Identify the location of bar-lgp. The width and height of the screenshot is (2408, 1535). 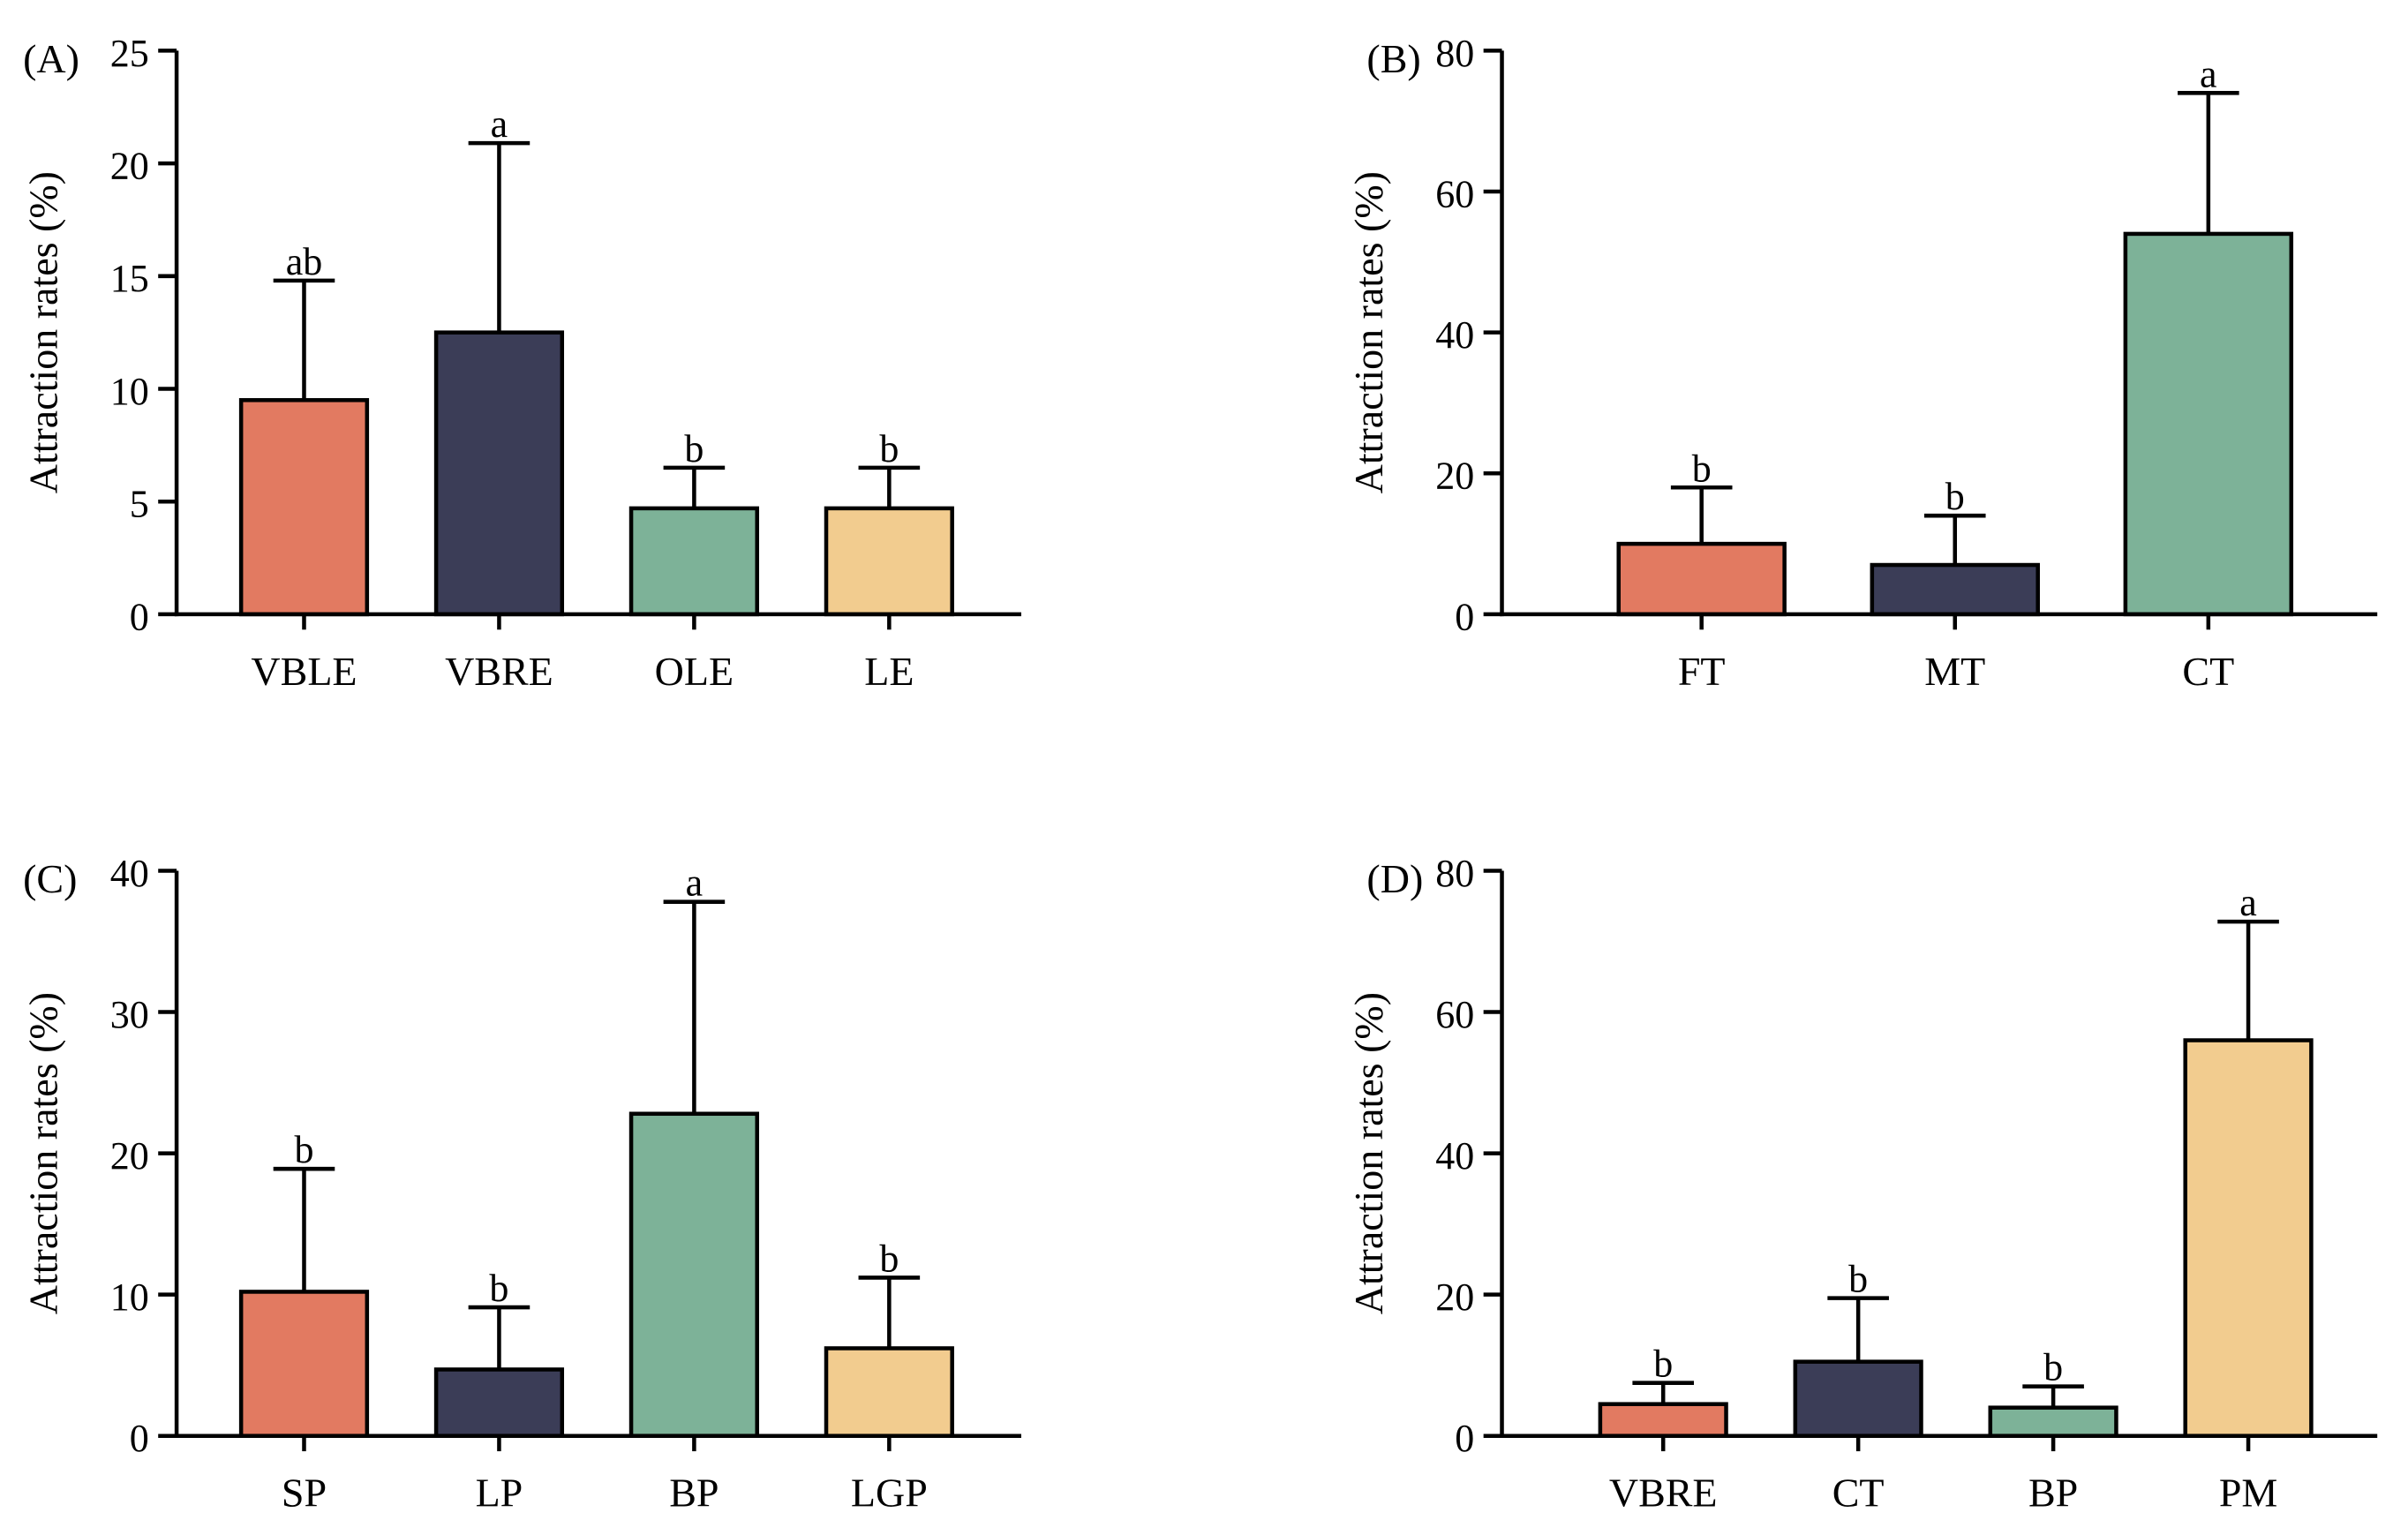
(889, 1392).